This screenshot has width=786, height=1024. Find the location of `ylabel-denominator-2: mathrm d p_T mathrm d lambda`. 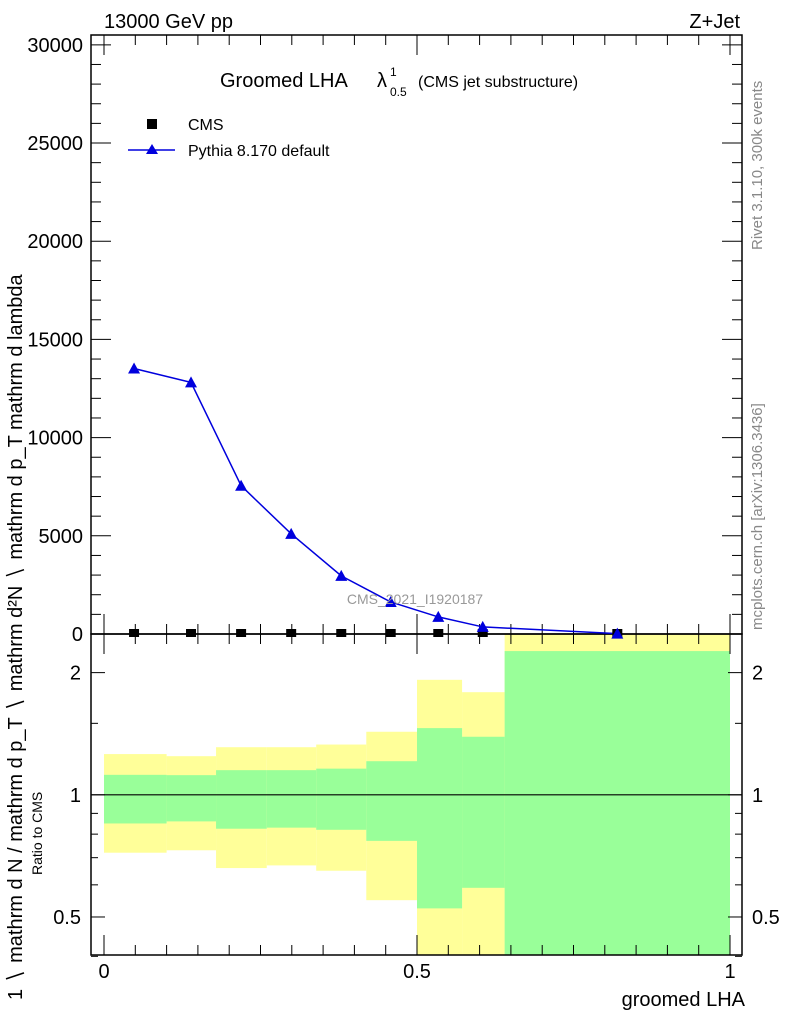

ylabel-denominator-2: mathrm d p_T mathrm d lambda is located at coordinates (16, 417).